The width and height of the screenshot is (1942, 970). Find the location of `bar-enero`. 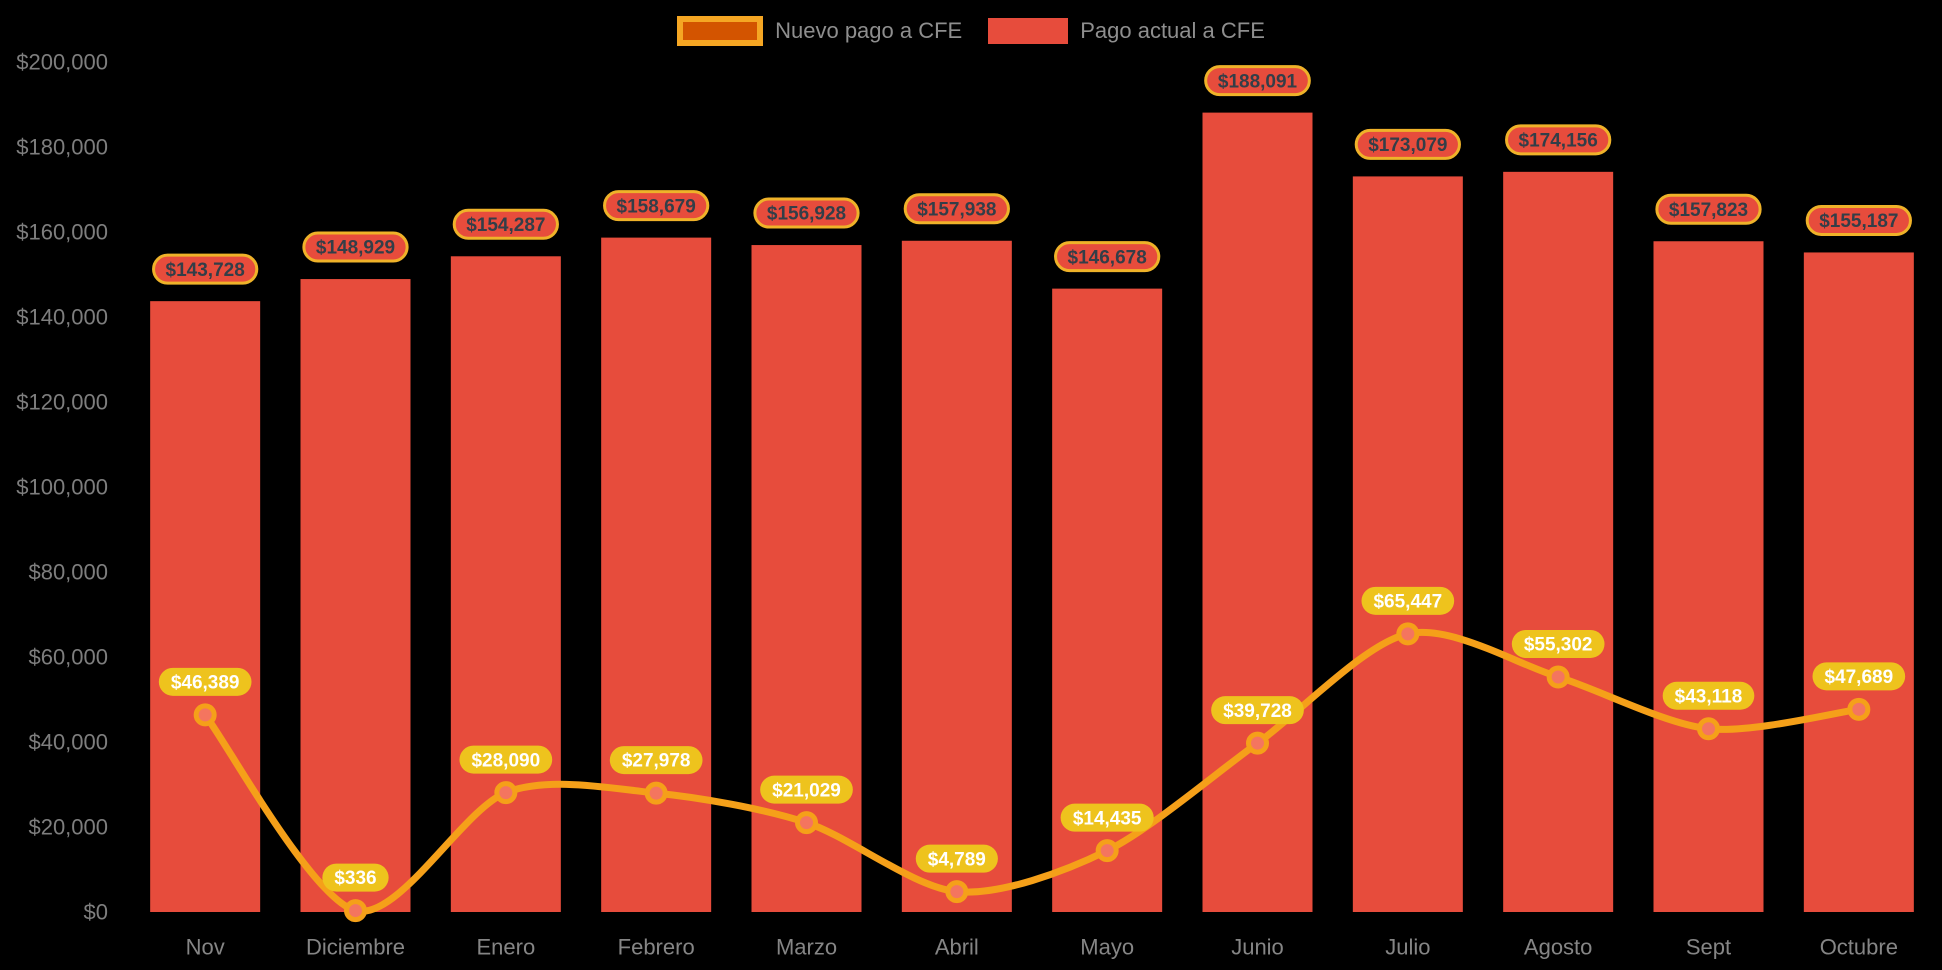

bar-enero is located at coordinates (505, 584).